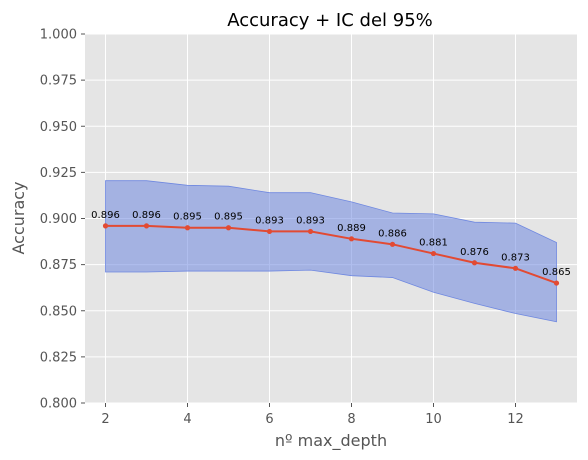 This screenshot has width=588, height=460. Describe the element at coordinates (556, 272) in the screenshot. I see `data-label: 0.865` at that location.